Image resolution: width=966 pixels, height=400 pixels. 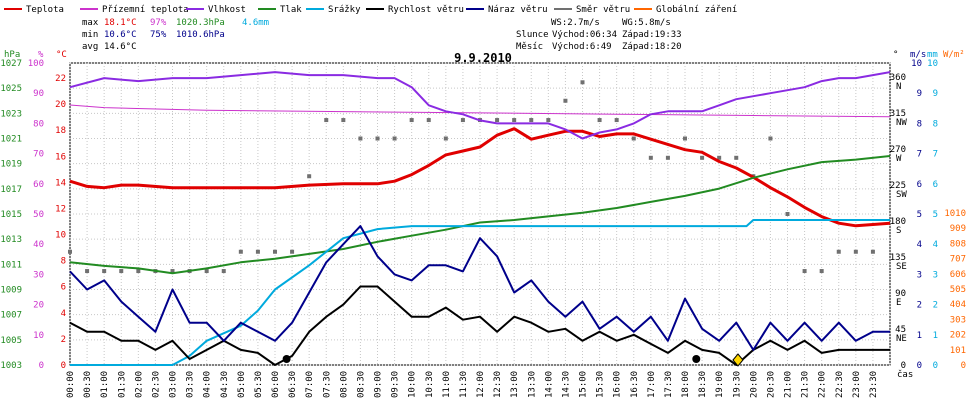 I want to click on dir-tick-label: 90, so click(x=900, y=294).